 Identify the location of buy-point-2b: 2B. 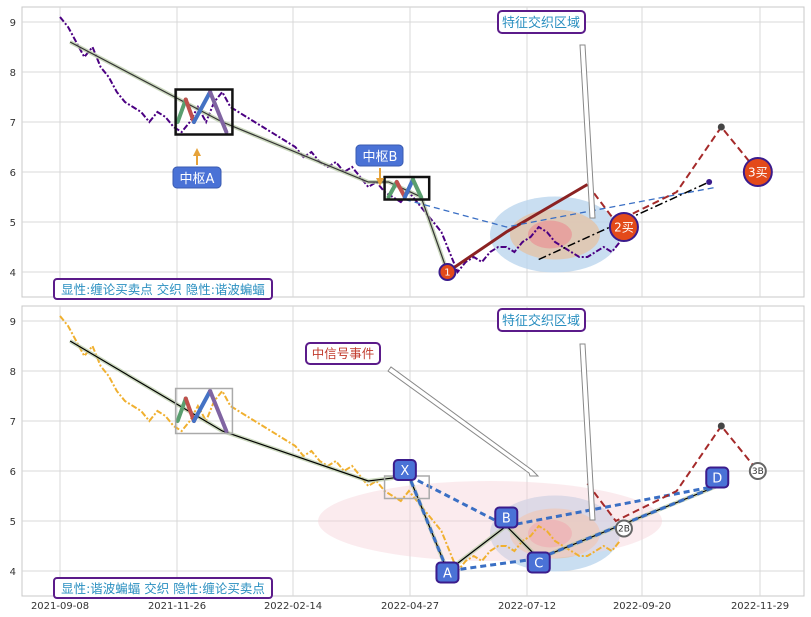
(623, 528).